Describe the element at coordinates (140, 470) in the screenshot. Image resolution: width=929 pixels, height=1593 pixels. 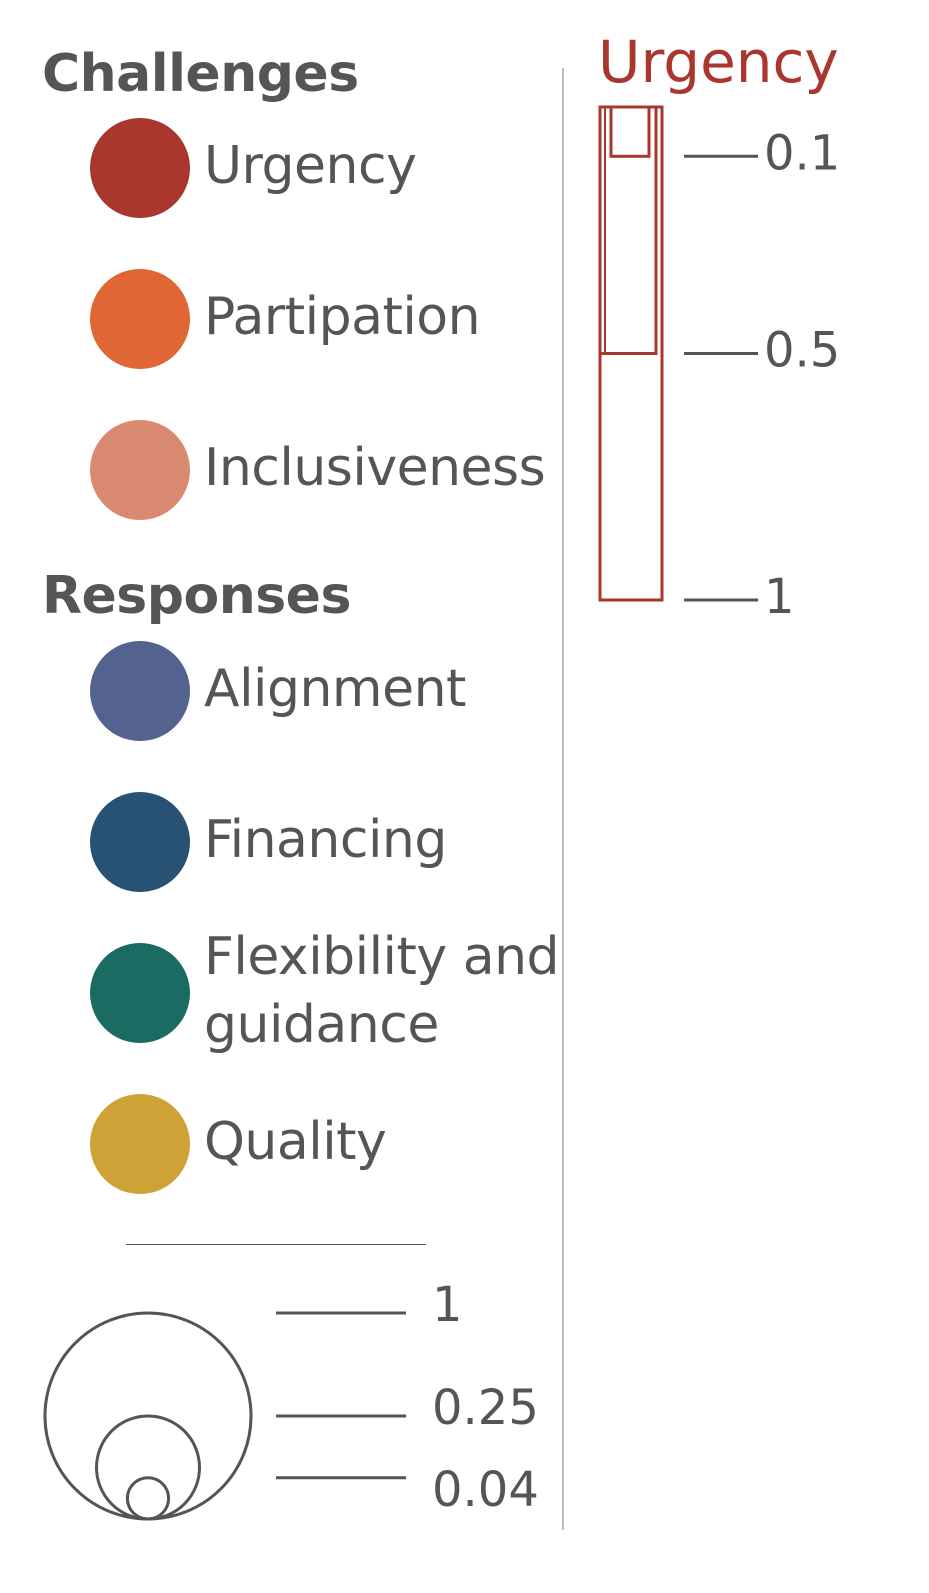
I see `inclusiveness-swatch` at that location.